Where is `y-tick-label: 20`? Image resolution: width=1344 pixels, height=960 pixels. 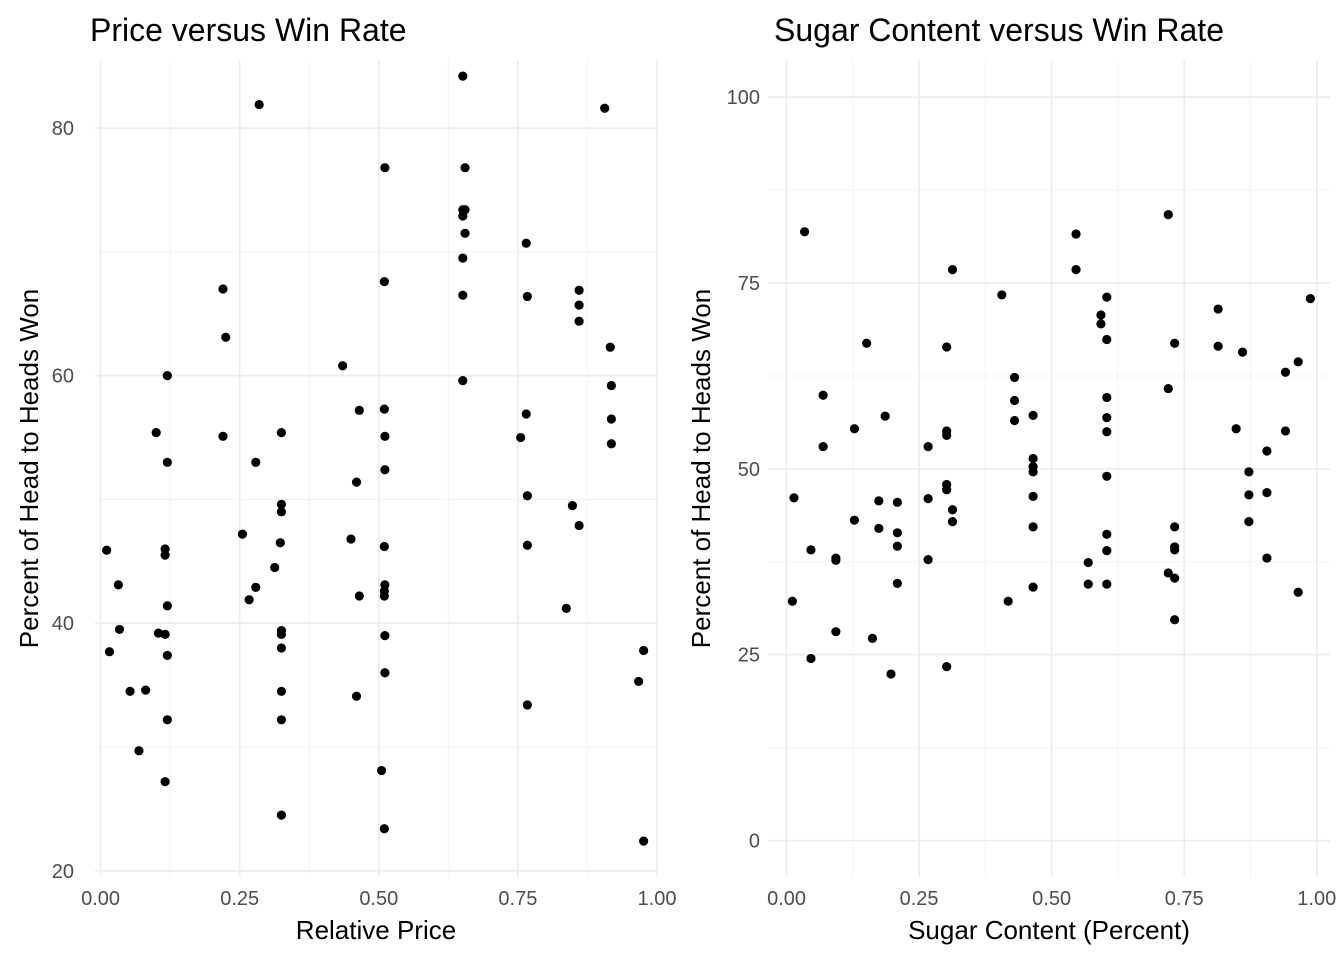
y-tick-label: 20 is located at coordinates (63, 872).